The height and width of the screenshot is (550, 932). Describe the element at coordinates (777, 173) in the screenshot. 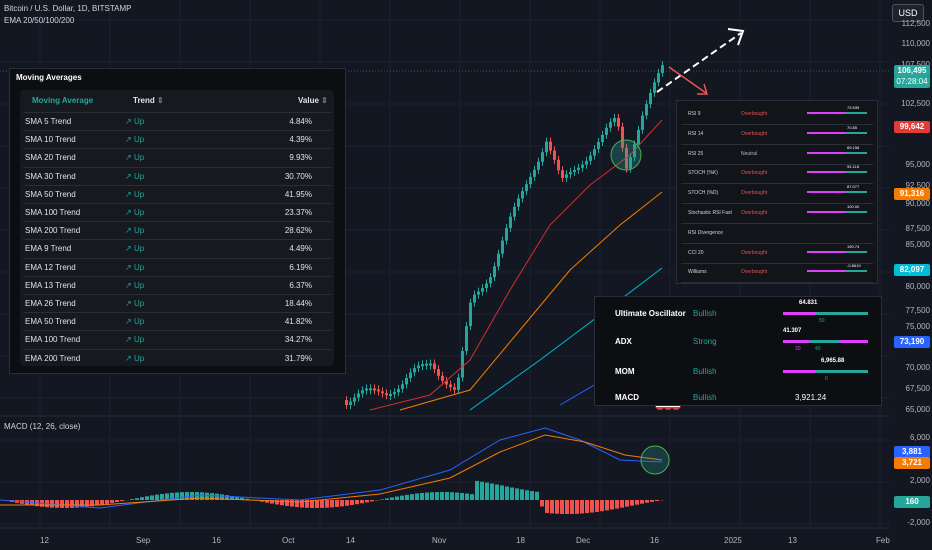

I see `oscillator-row: STOCH (%K) Overbought 94.118` at that location.